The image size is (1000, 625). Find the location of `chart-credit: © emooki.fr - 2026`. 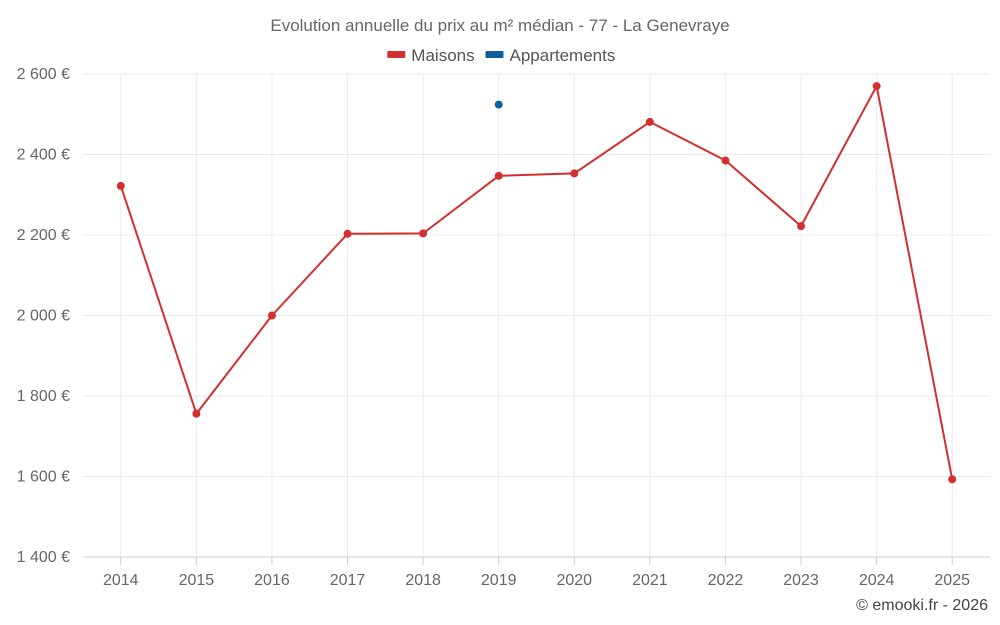

chart-credit: © emooki.fr - 2026 is located at coordinates (922, 605).